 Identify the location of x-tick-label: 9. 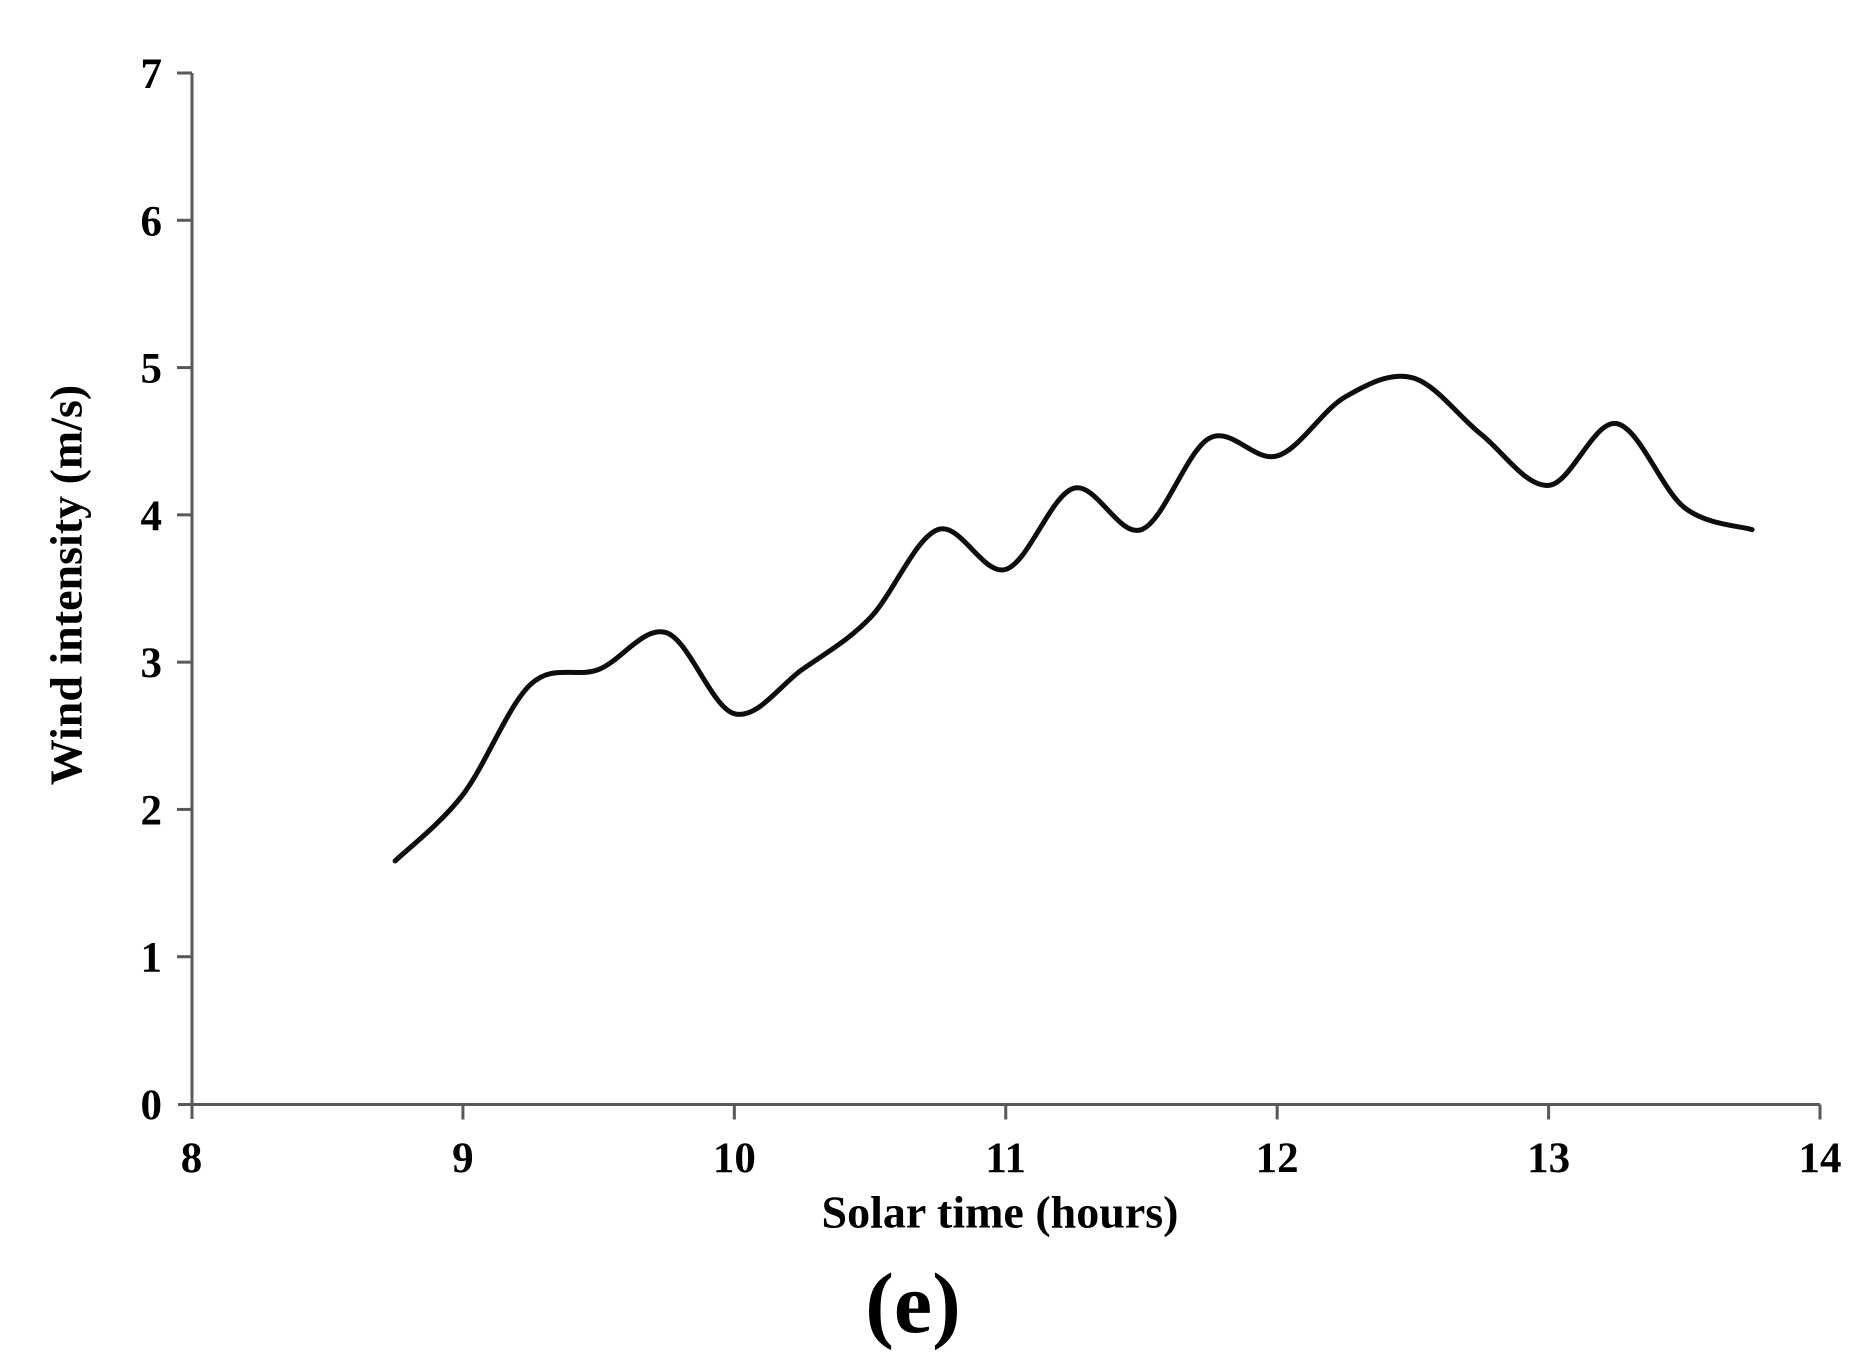
(463, 1158).